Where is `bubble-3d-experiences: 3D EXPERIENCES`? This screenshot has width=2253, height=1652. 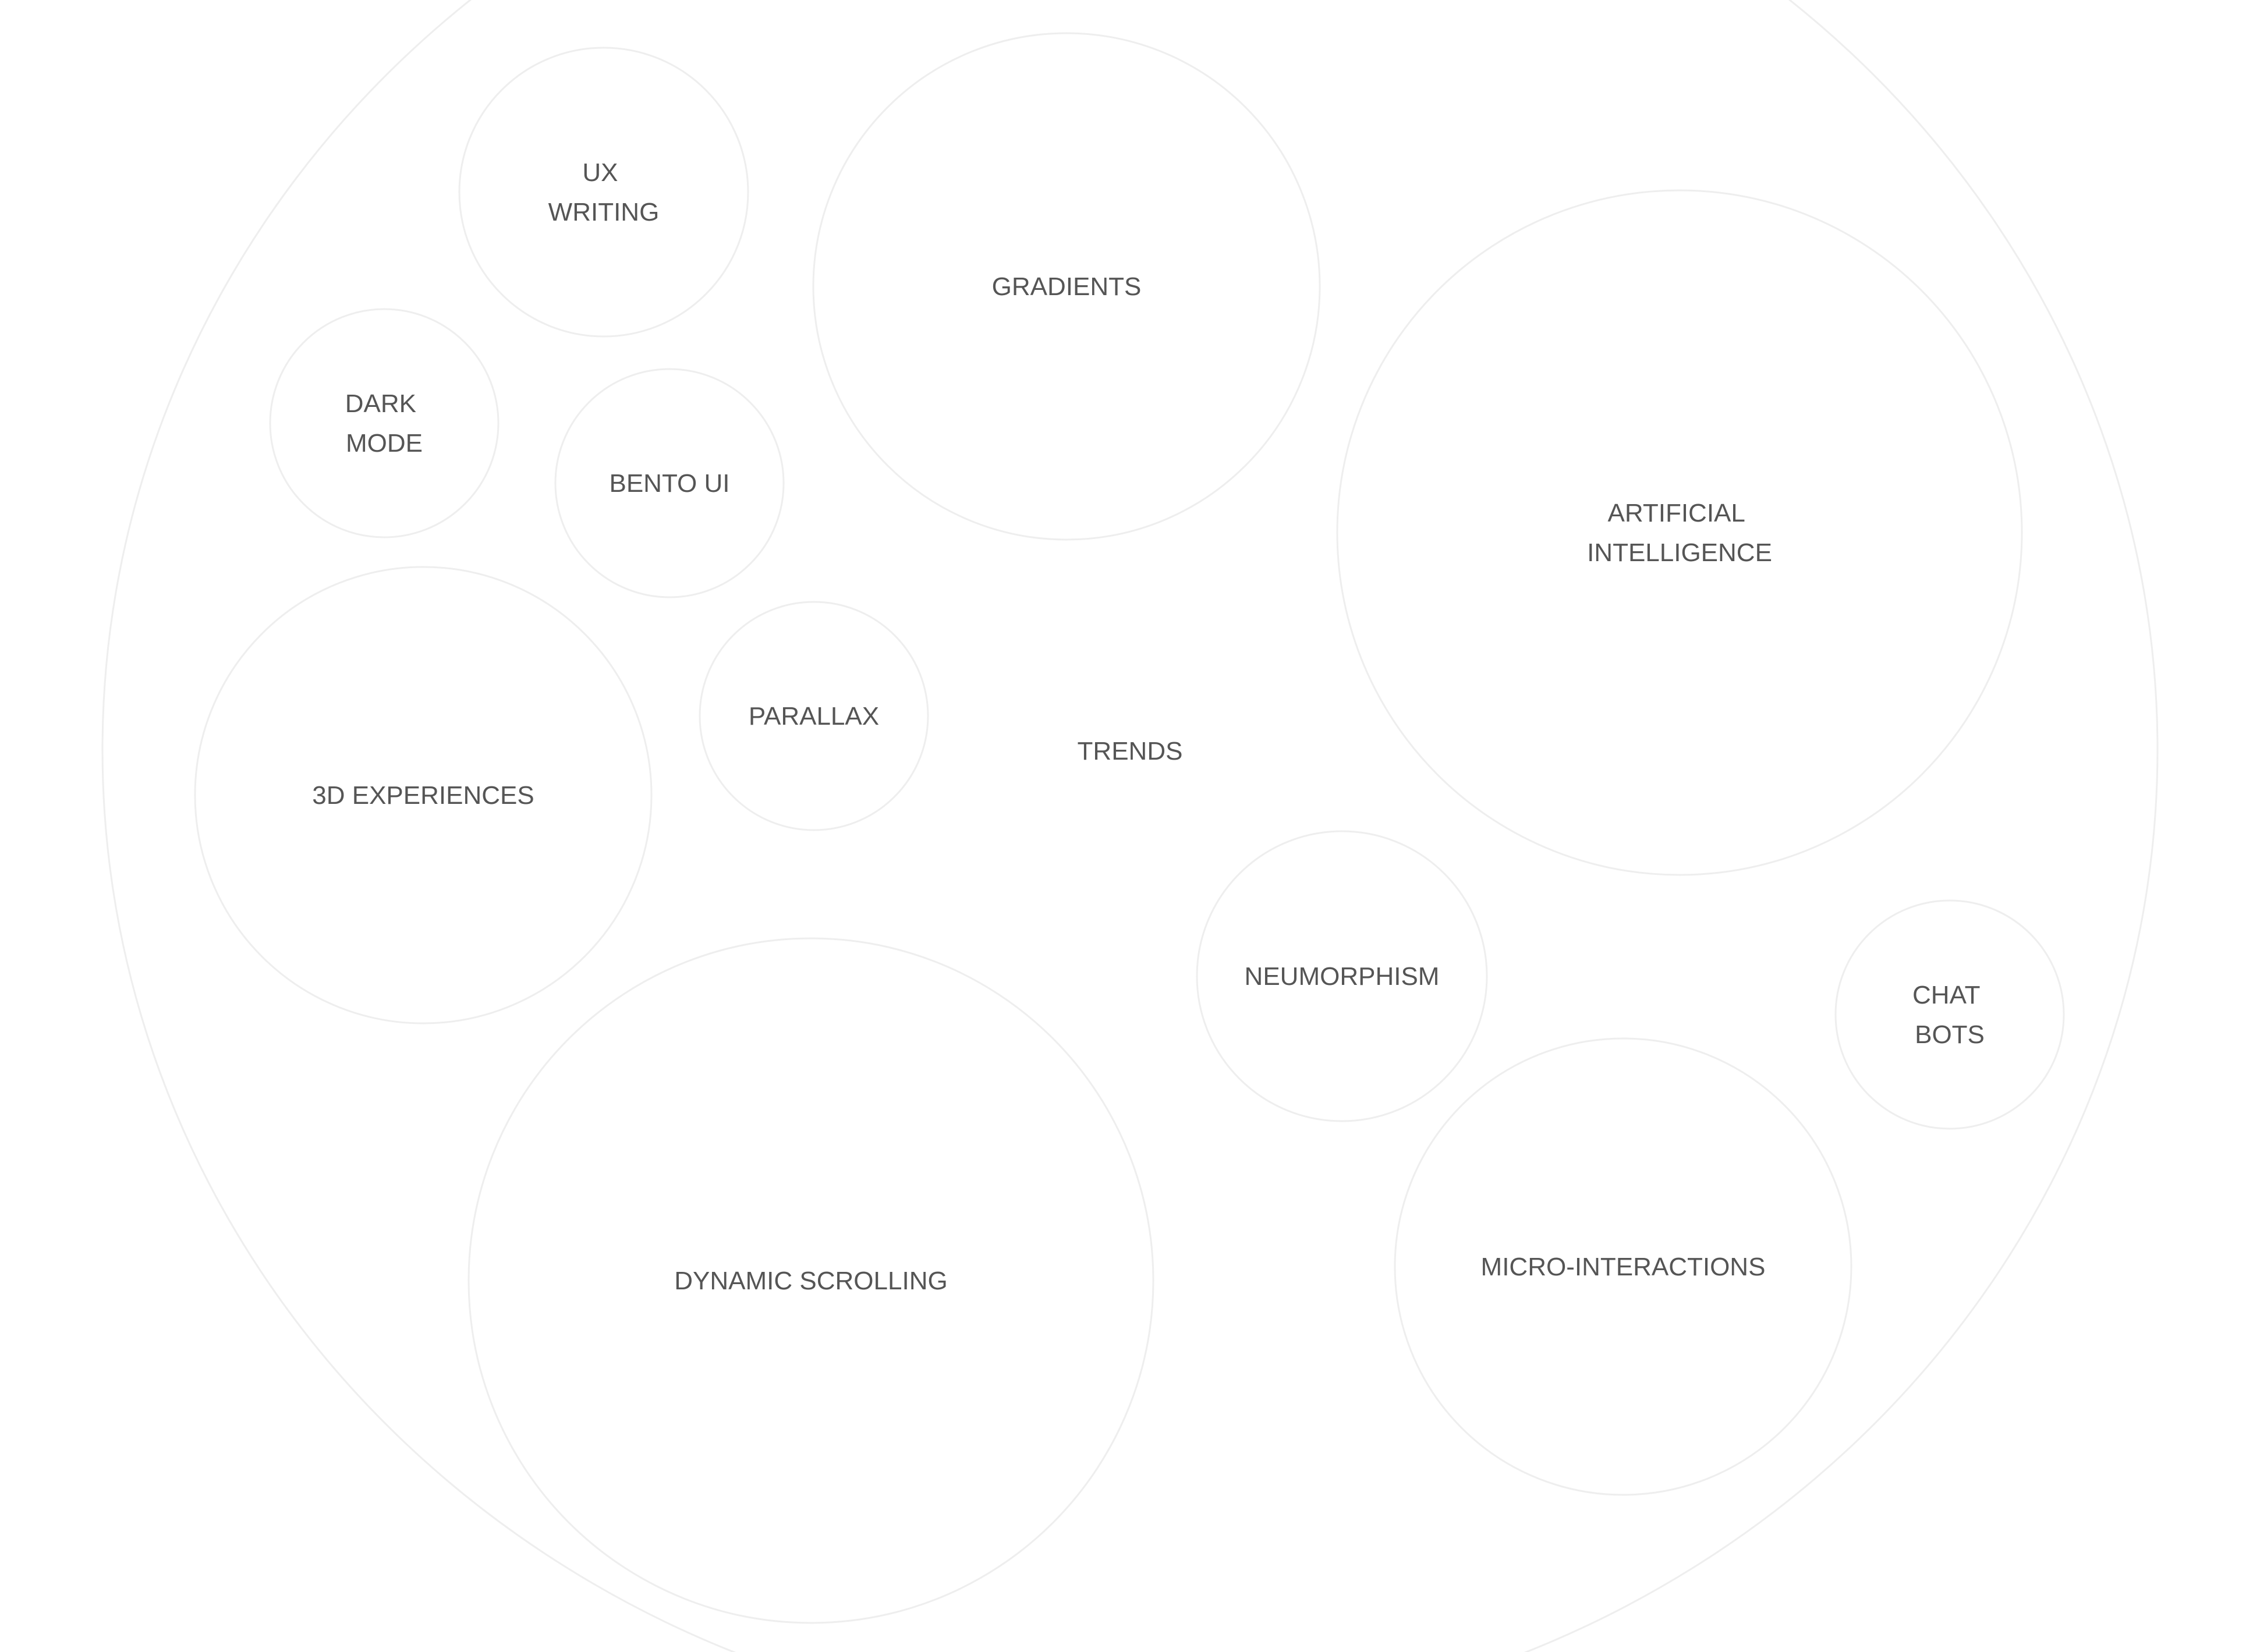 bubble-3d-experiences: 3D EXPERIENCES is located at coordinates (423, 795).